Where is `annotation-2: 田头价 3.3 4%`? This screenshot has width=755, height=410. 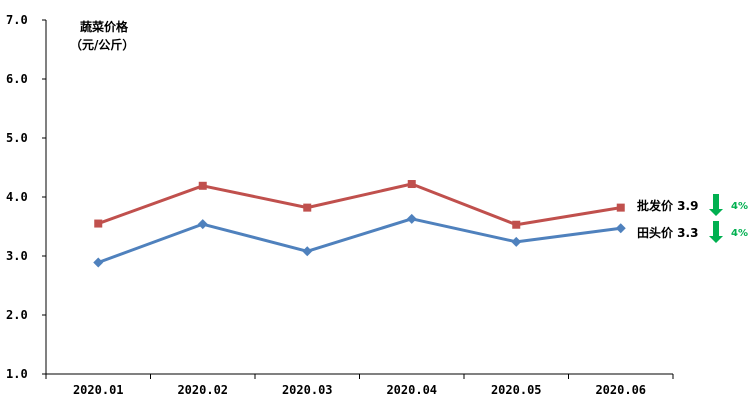 annotation-2: 田头价 3.3 4% is located at coordinates (692, 232).